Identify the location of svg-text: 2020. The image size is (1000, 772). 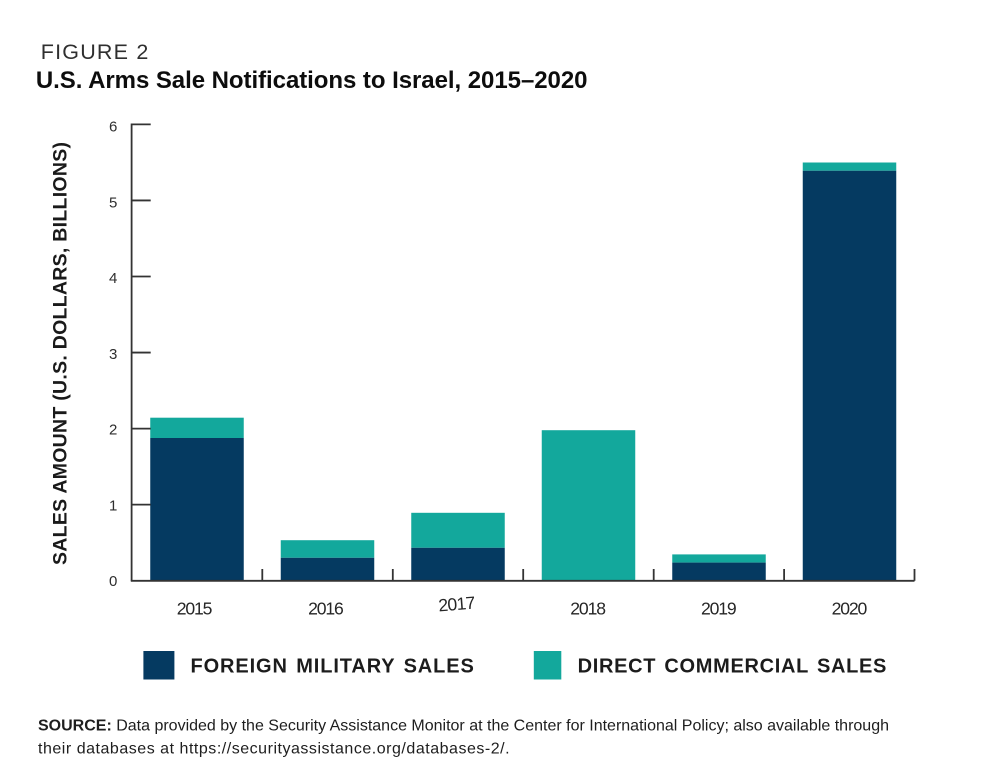
(850, 609).